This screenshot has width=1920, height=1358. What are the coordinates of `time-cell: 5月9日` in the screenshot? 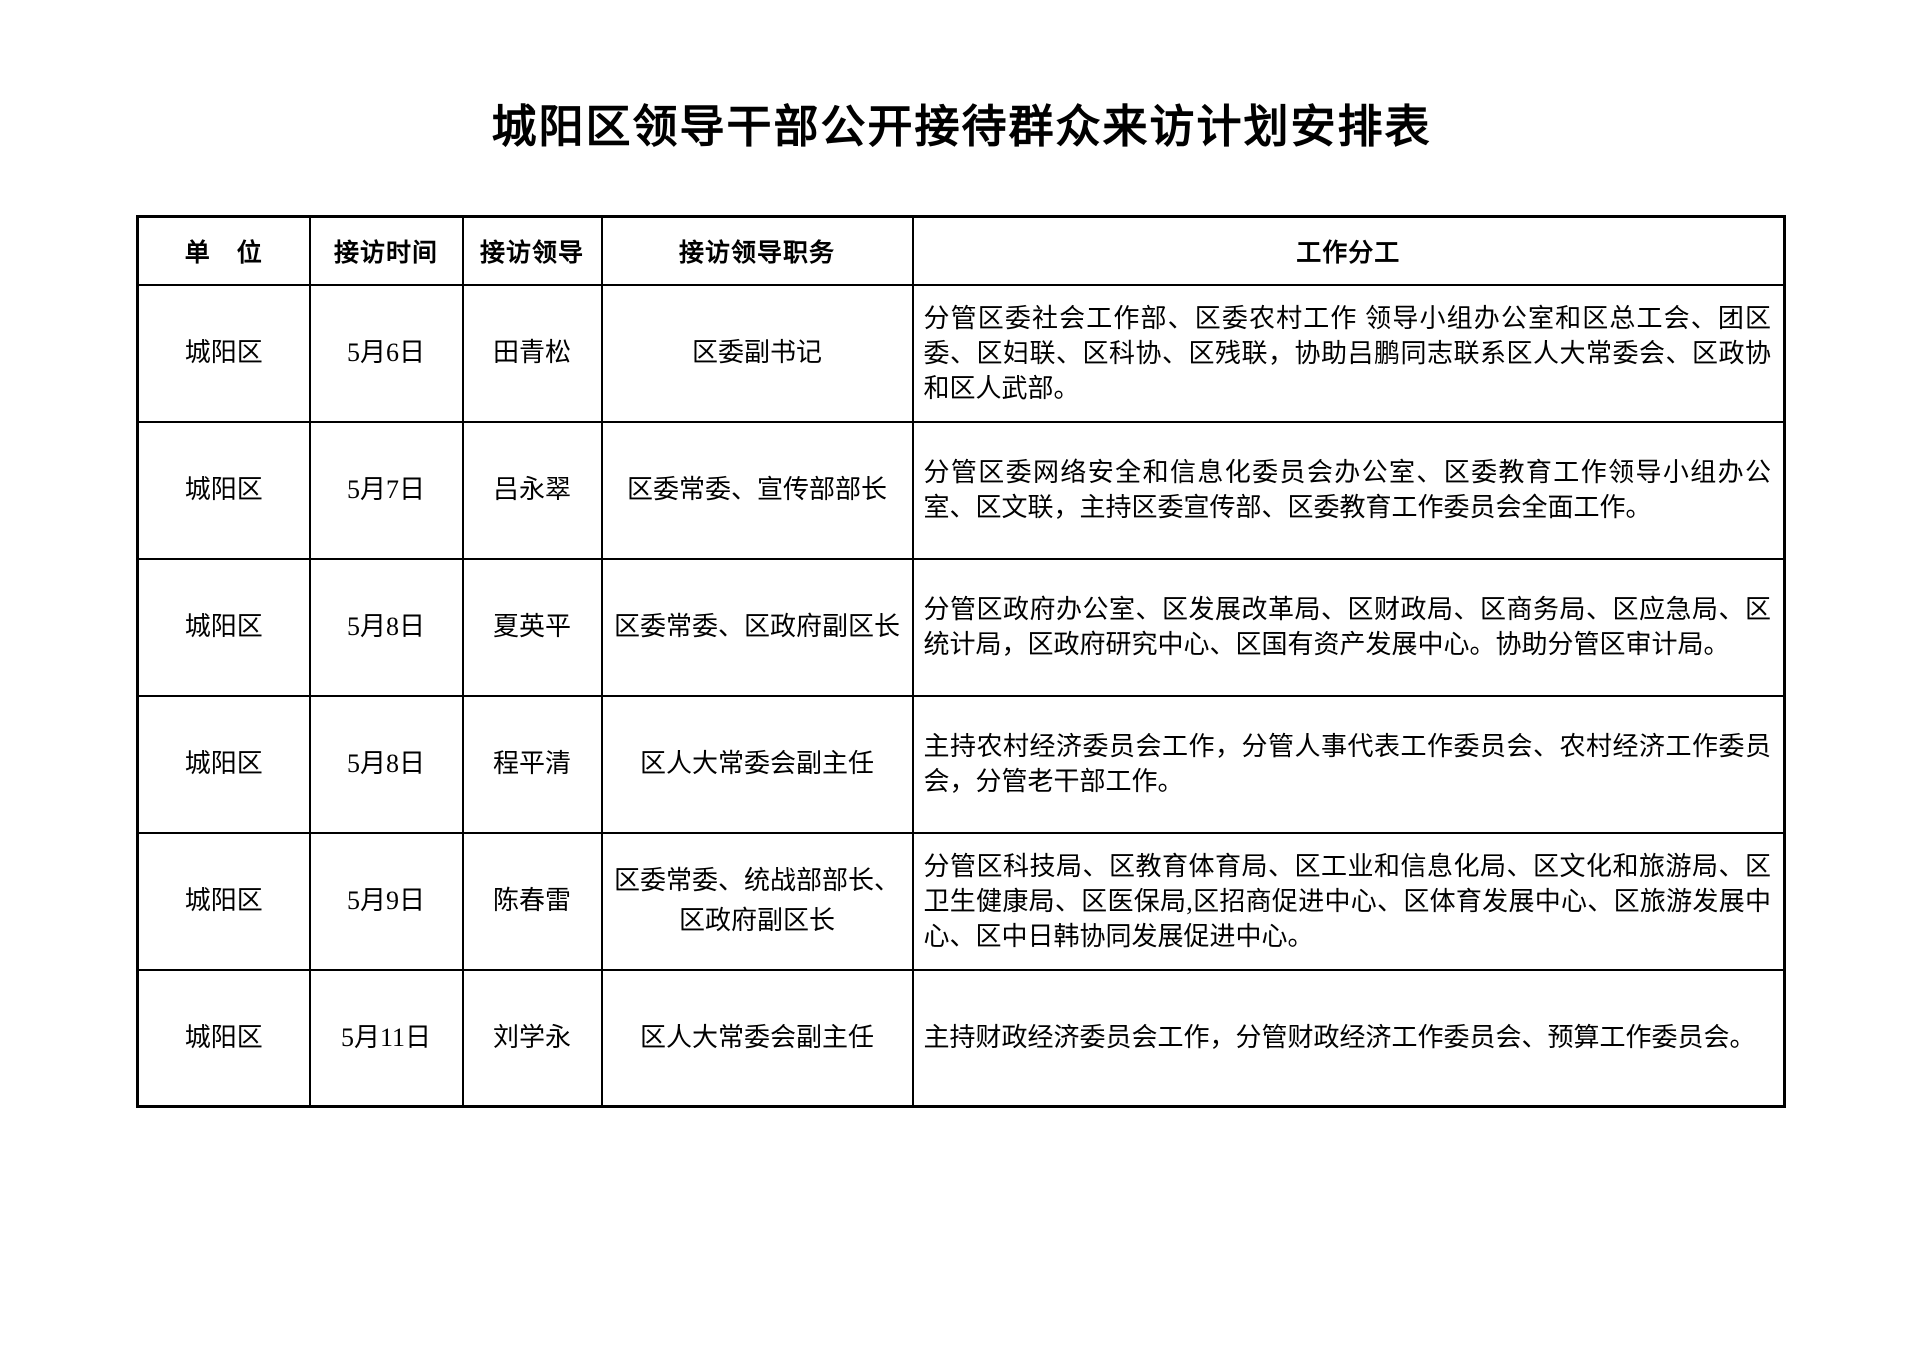 It's located at (386, 901).